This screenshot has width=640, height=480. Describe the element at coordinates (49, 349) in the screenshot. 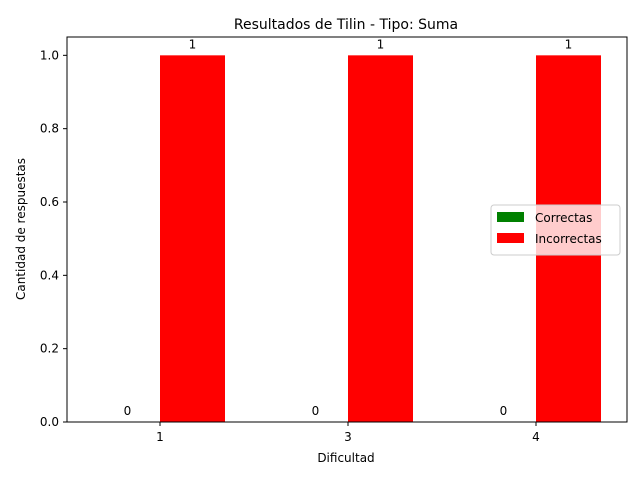

I see `y-tick-label: 0.2` at that location.